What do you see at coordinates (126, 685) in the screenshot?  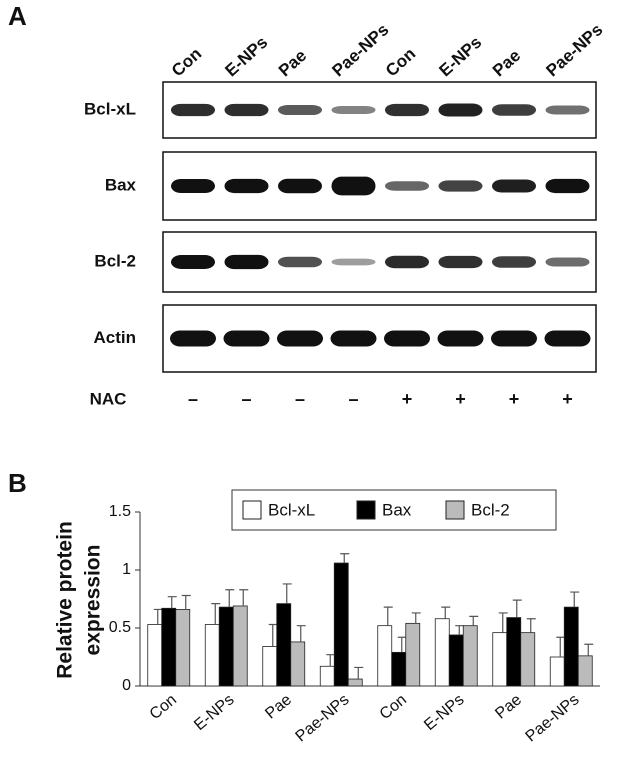 I see `y-tick-label: 0` at bounding box center [126, 685].